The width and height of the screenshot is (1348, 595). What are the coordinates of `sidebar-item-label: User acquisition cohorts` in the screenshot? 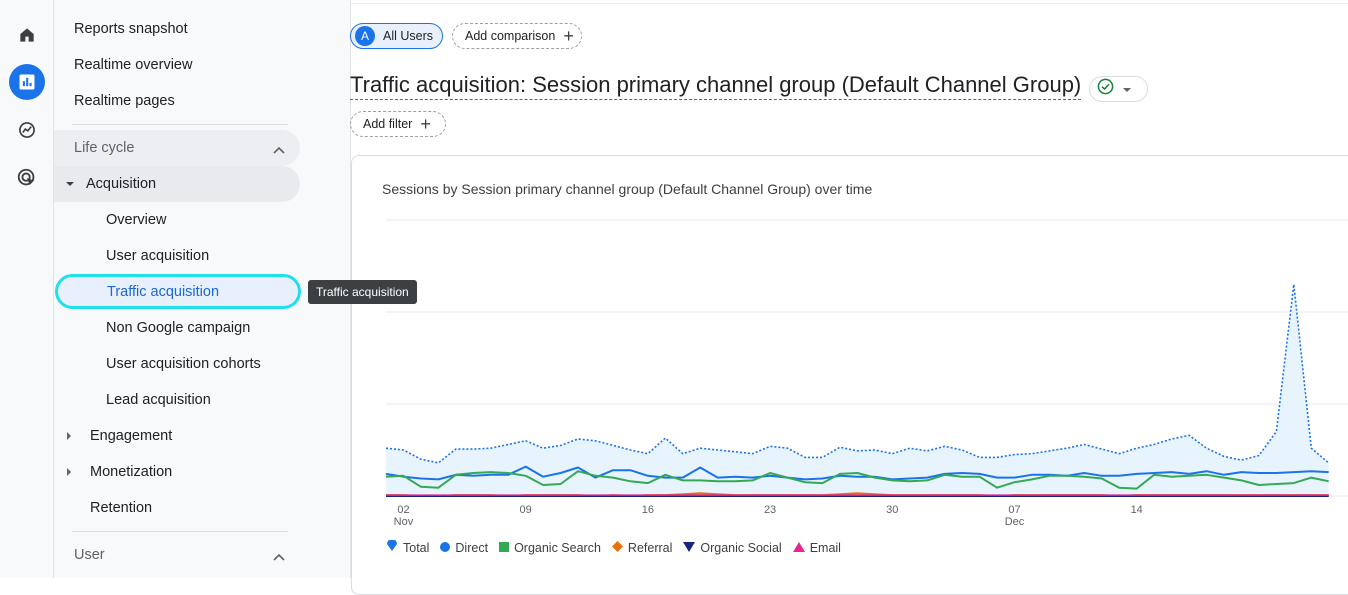 It's located at (183, 364).